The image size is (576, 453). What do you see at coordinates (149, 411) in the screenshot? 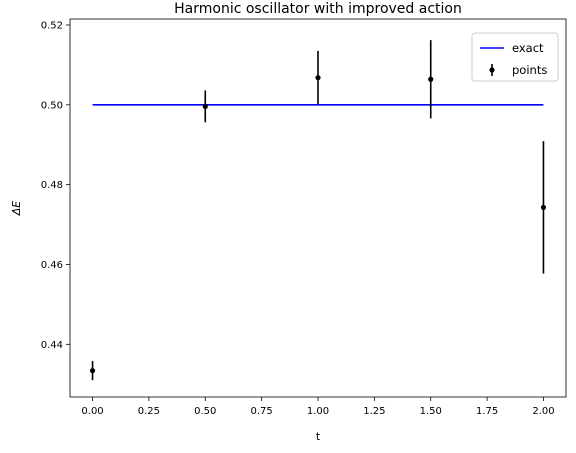
I see `x-tick-label: 0.25` at bounding box center [149, 411].